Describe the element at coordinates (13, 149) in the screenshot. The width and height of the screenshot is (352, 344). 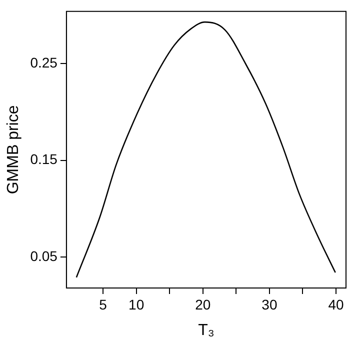
I see `y-axis-title: GMMB price` at that location.